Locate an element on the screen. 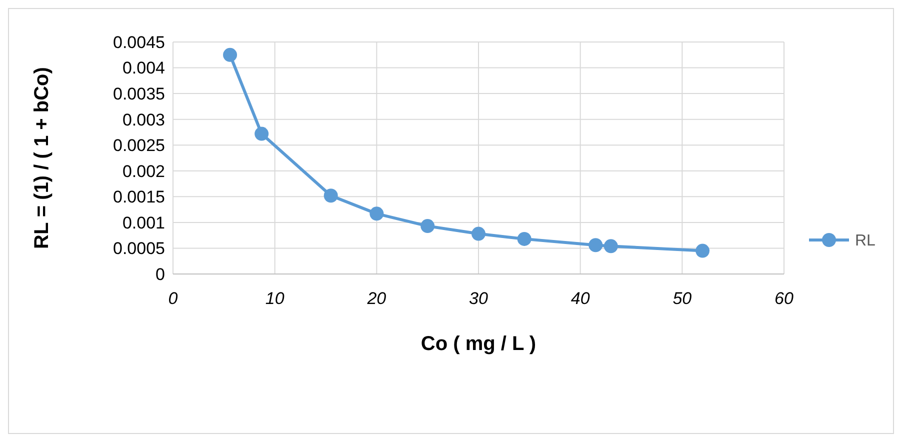  y-tick-label: 0.0045 is located at coordinates (139, 42).